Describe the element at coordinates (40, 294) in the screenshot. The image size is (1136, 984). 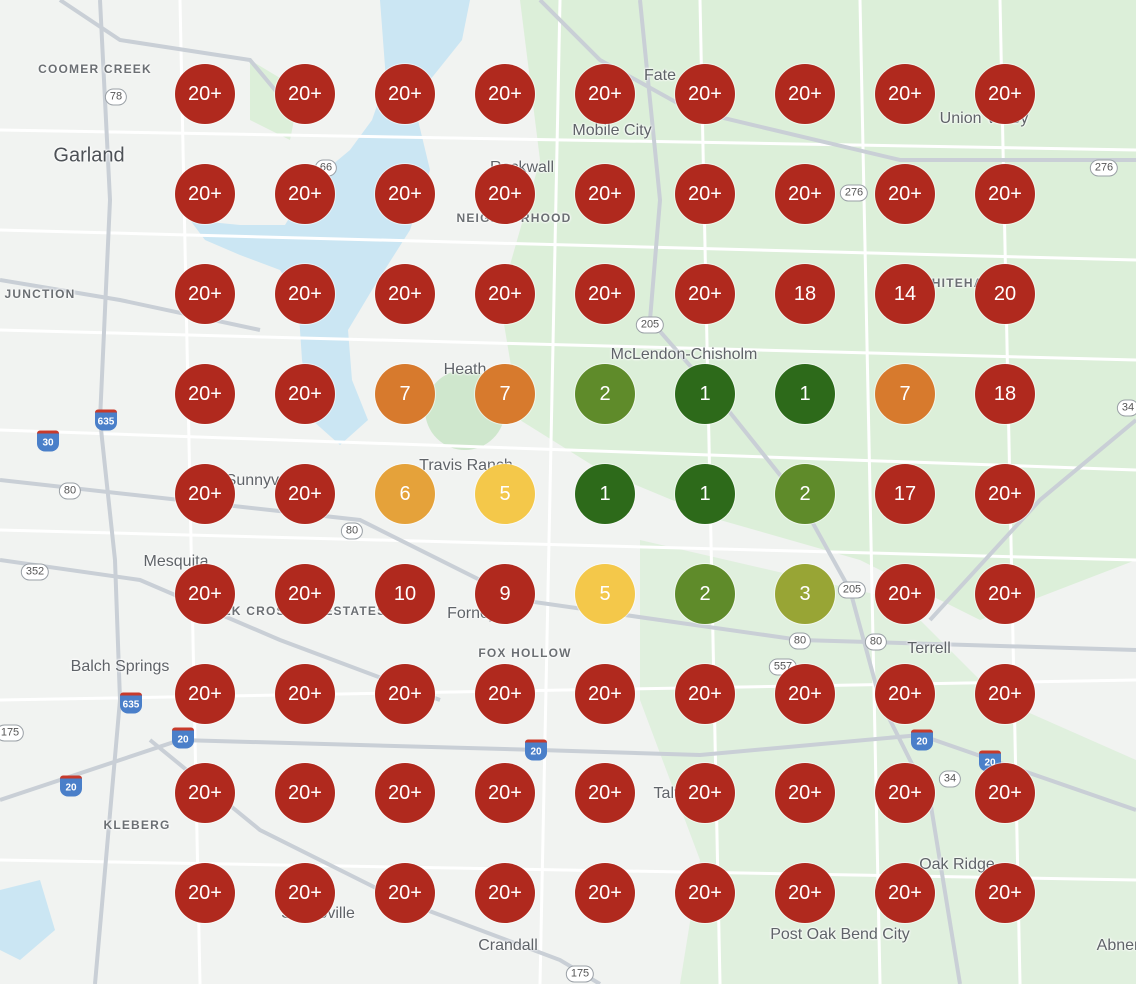
I see `place-label: JUNCTION` at that location.